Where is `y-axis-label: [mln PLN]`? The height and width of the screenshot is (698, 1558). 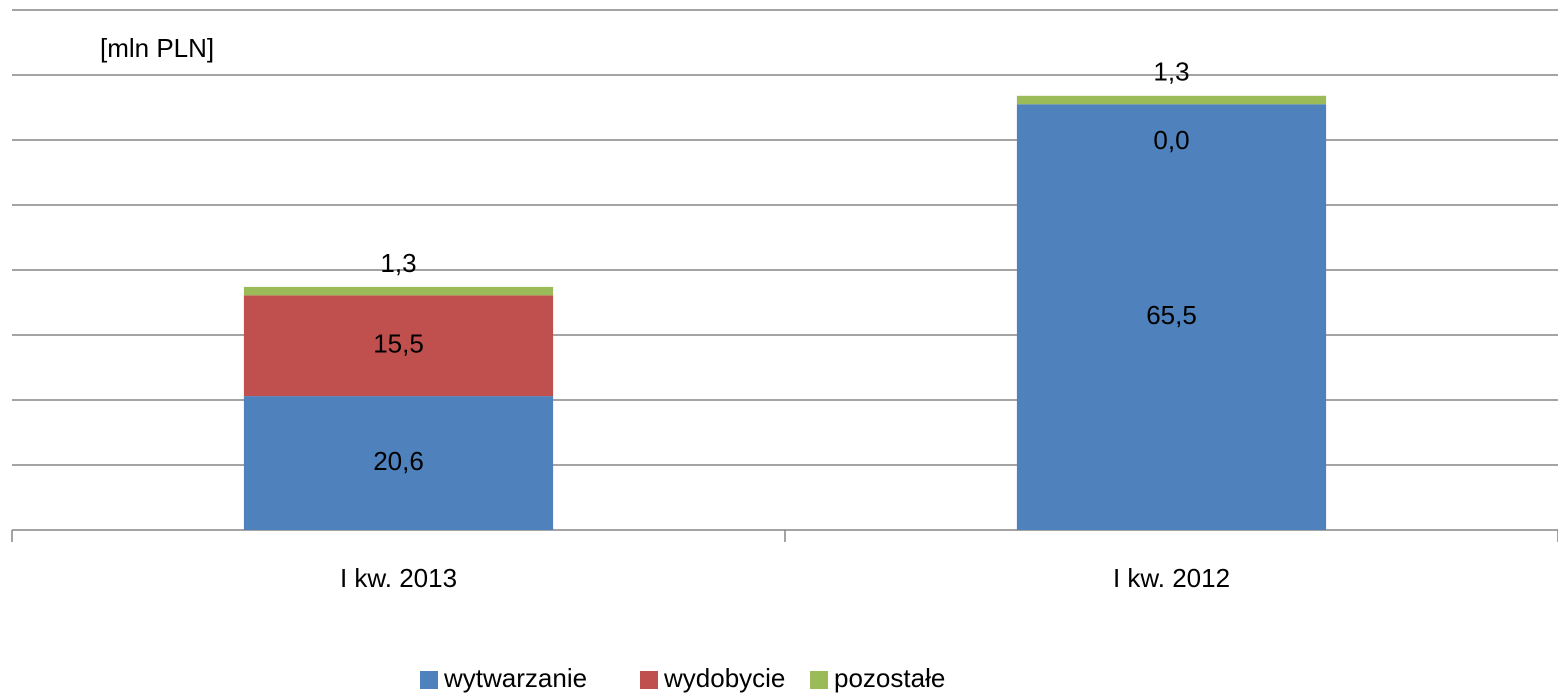
y-axis-label: [mln PLN] is located at coordinates (157, 48).